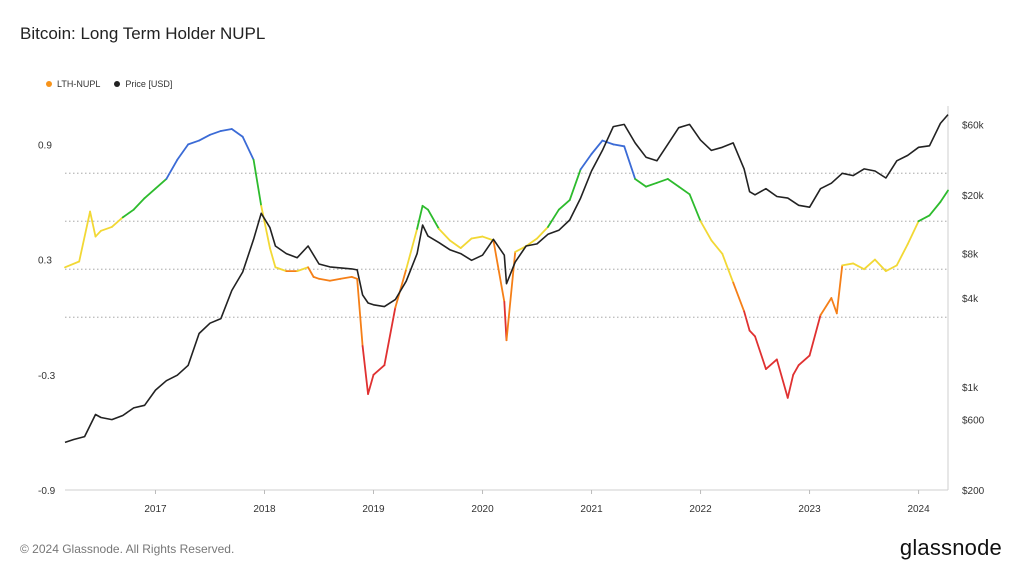  What do you see at coordinates (918, 509) in the screenshot?
I see `x-tick-label-2024: 2024` at bounding box center [918, 509].